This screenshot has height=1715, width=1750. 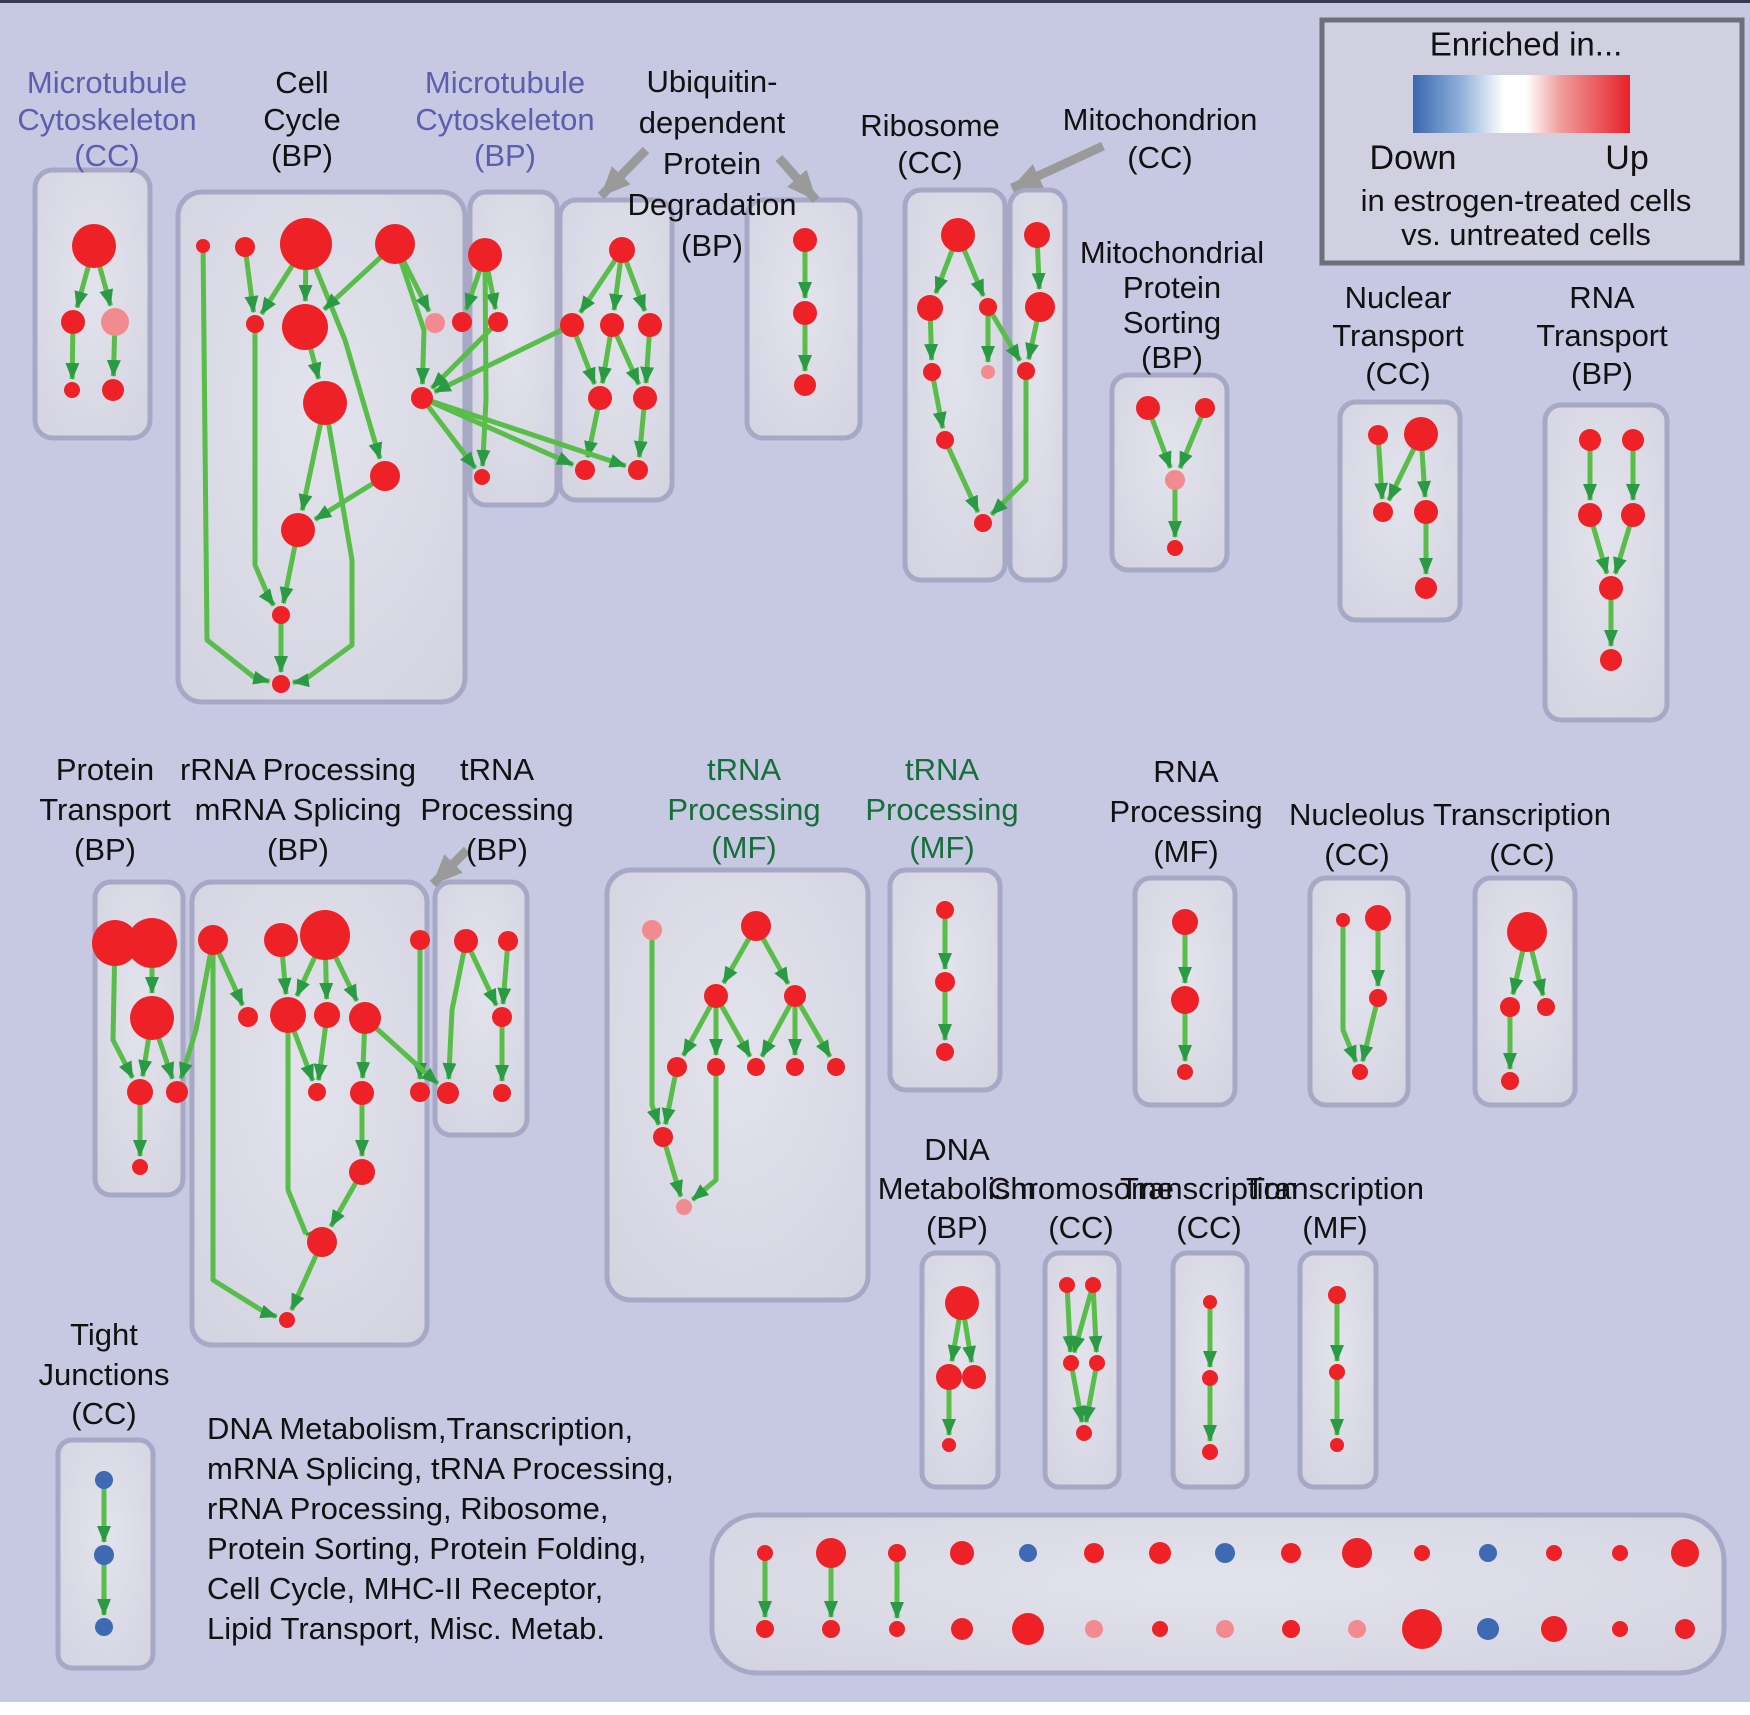 What do you see at coordinates (113, 390) in the screenshot?
I see `go-node-mtcc-E` at bounding box center [113, 390].